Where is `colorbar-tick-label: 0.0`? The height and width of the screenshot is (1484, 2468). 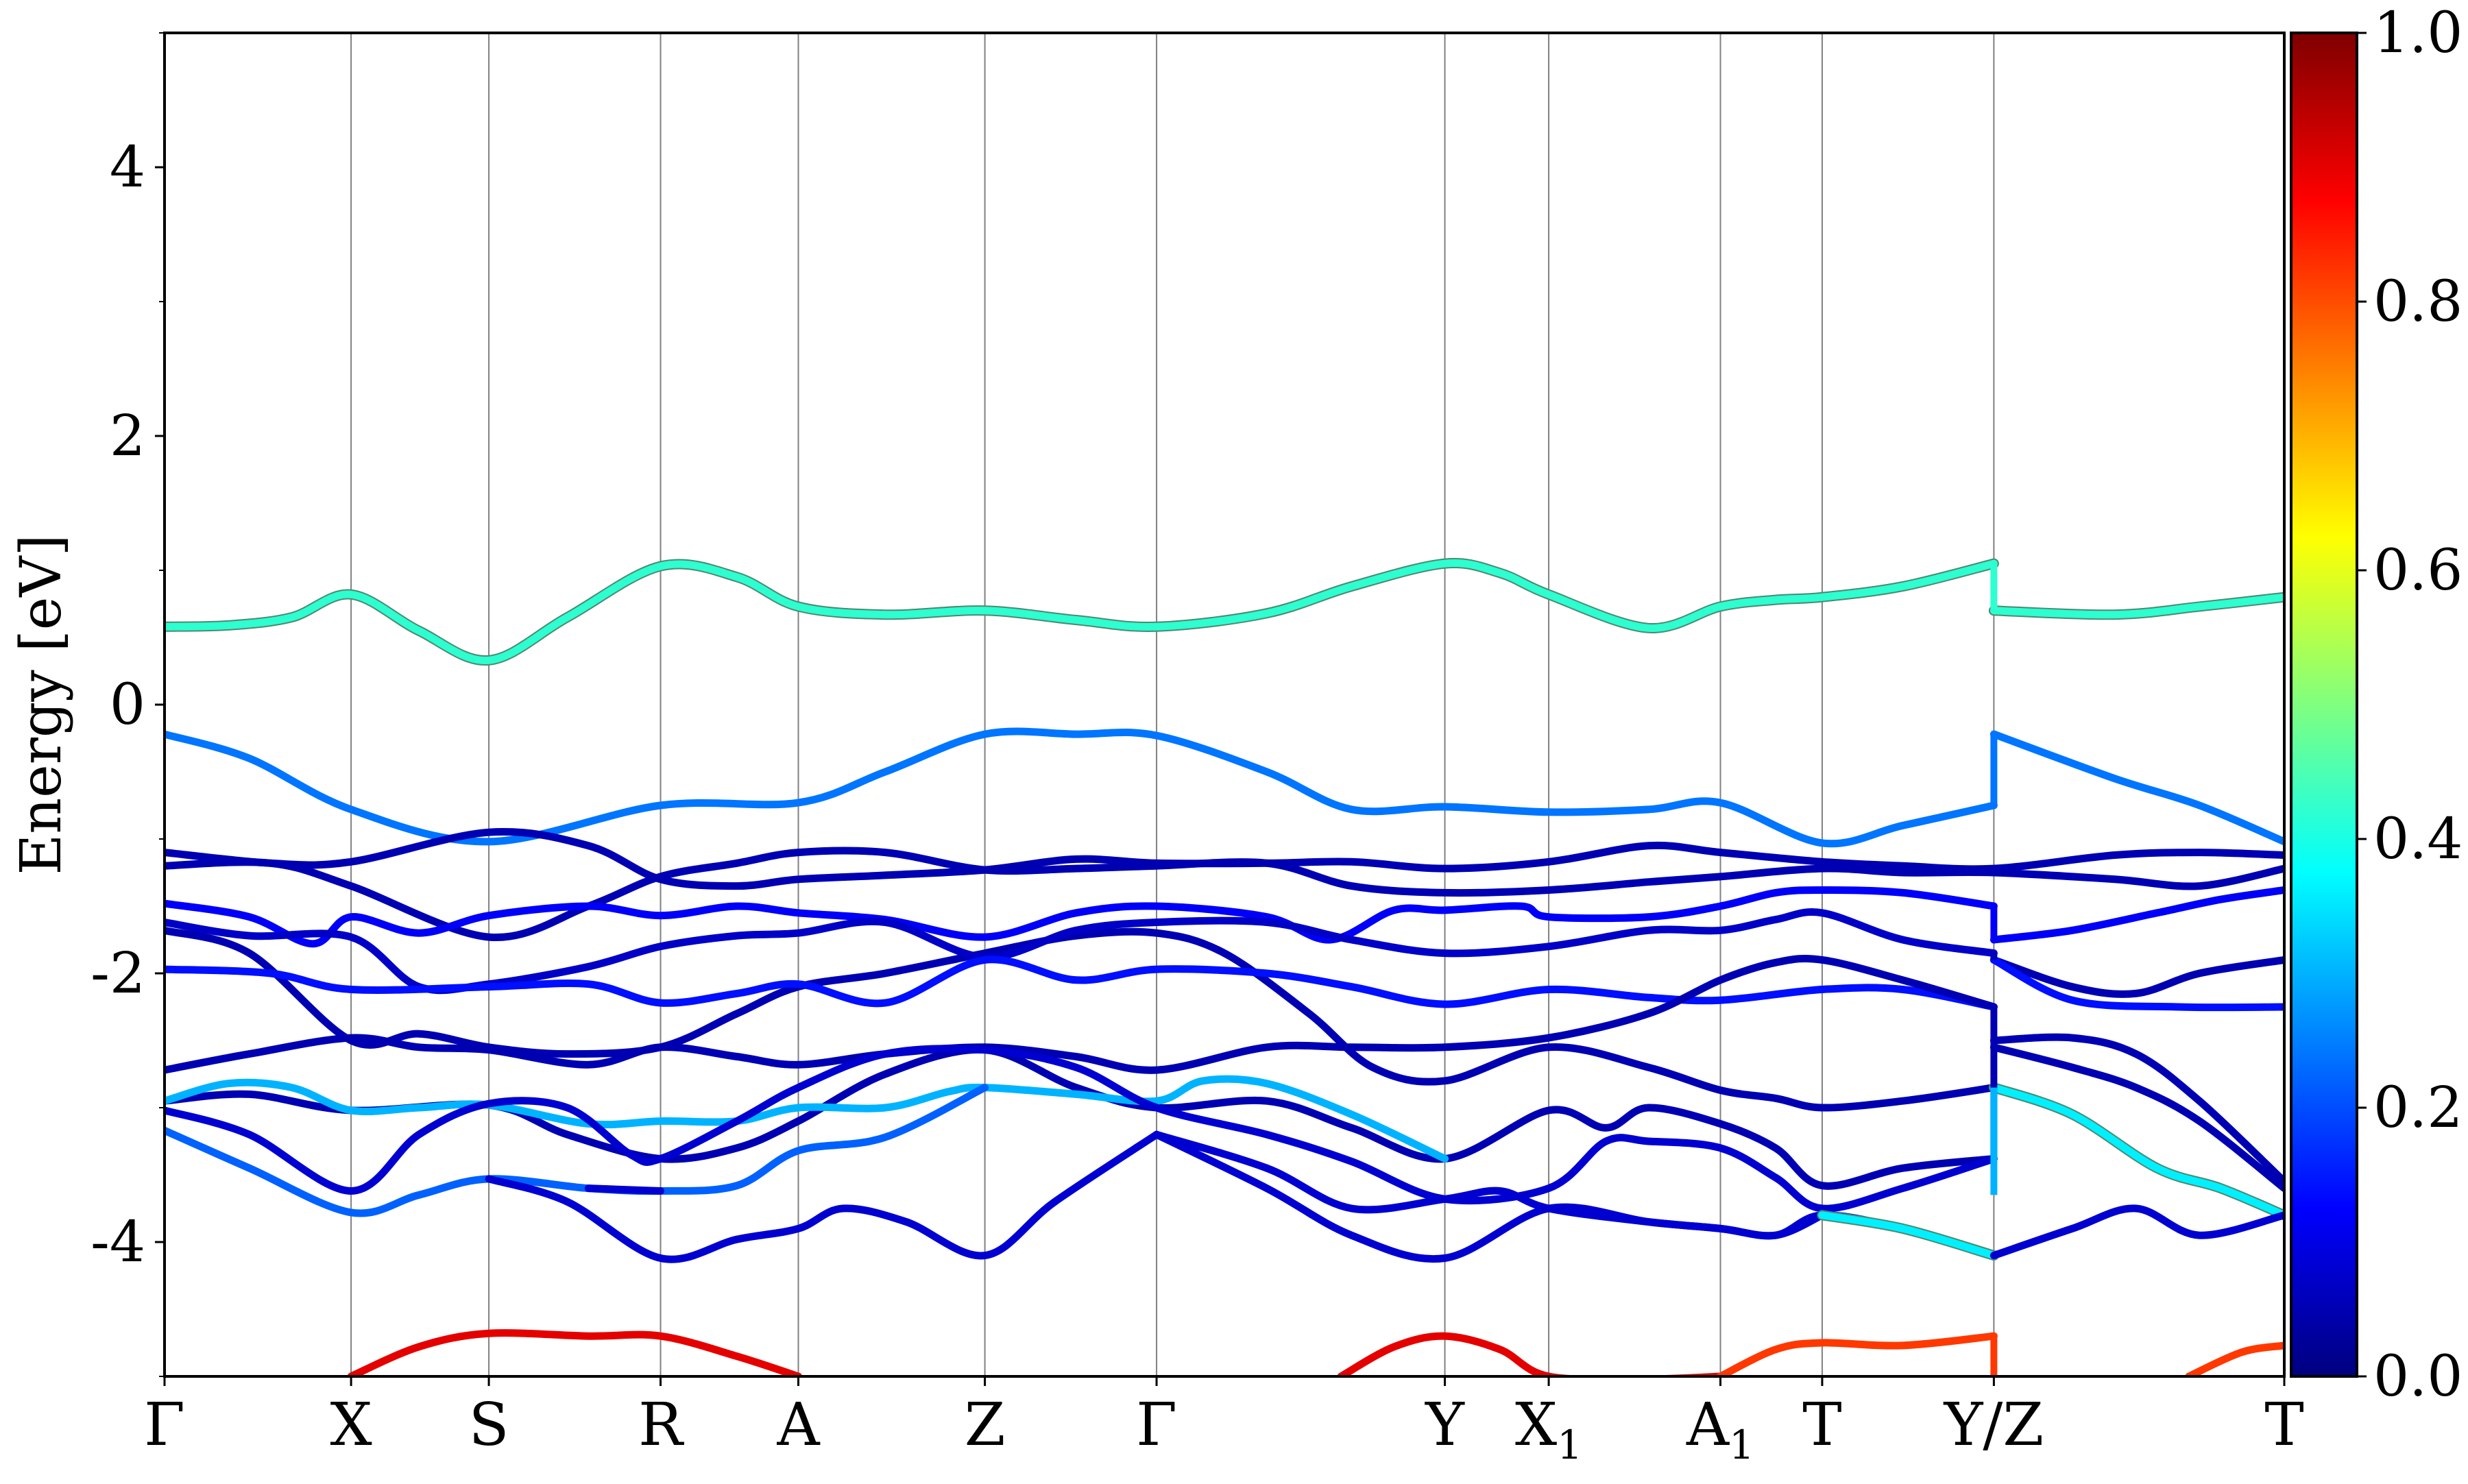
colorbar-tick-label: 0.0 is located at coordinates (2418, 1376).